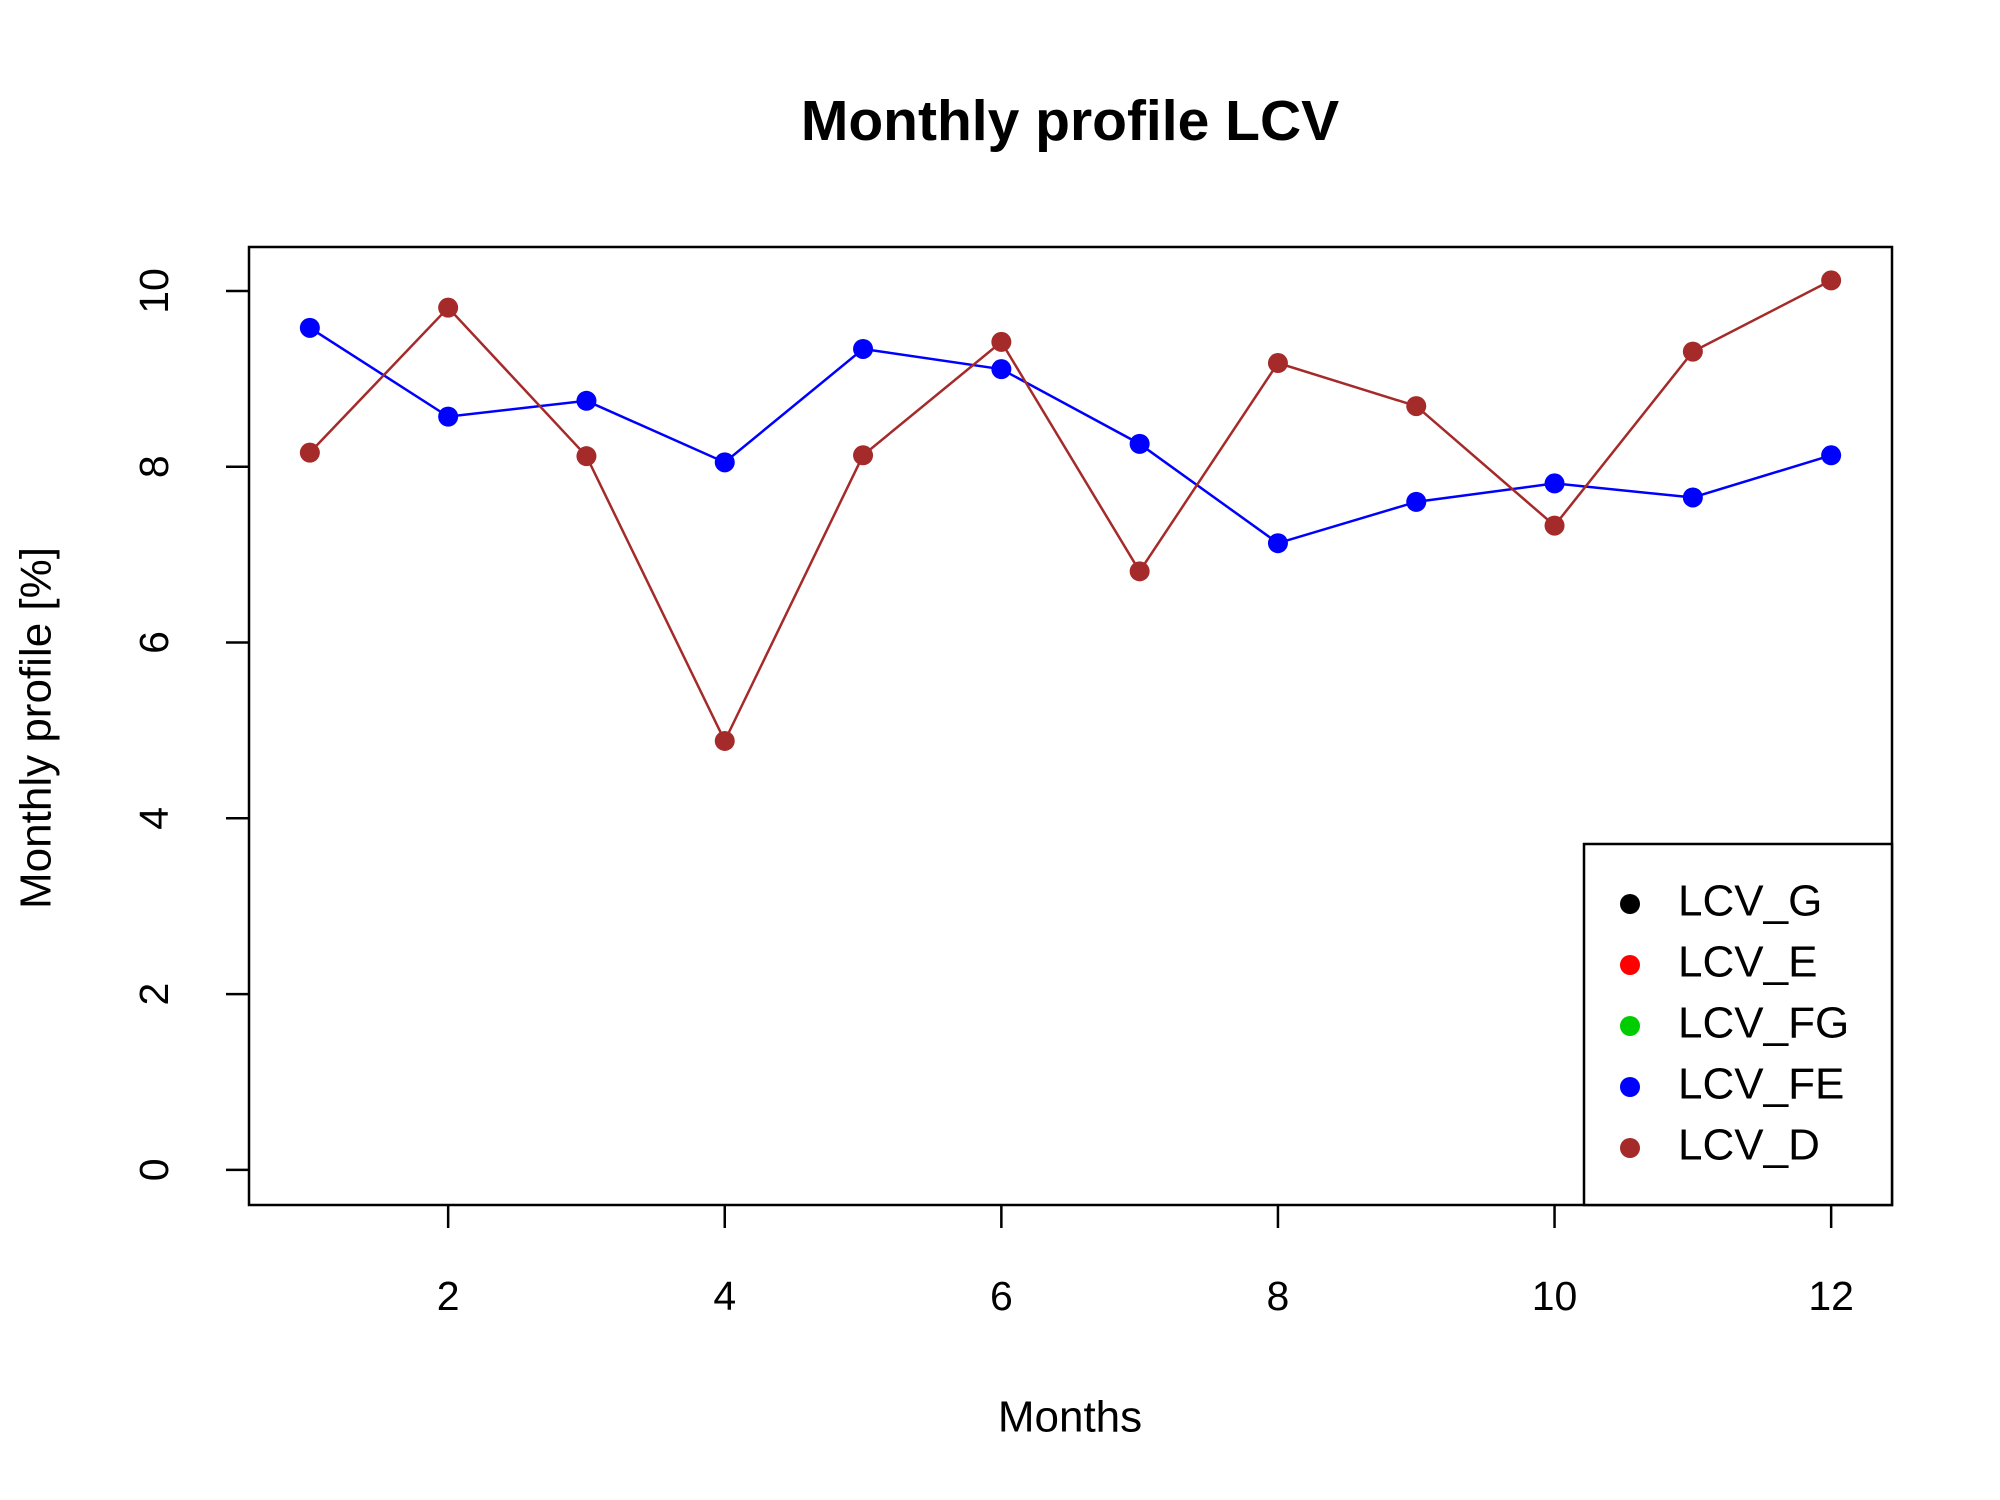 The width and height of the screenshot is (2000, 1500). What do you see at coordinates (1750, 901) in the screenshot?
I see `legend-label: LCV_G` at bounding box center [1750, 901].